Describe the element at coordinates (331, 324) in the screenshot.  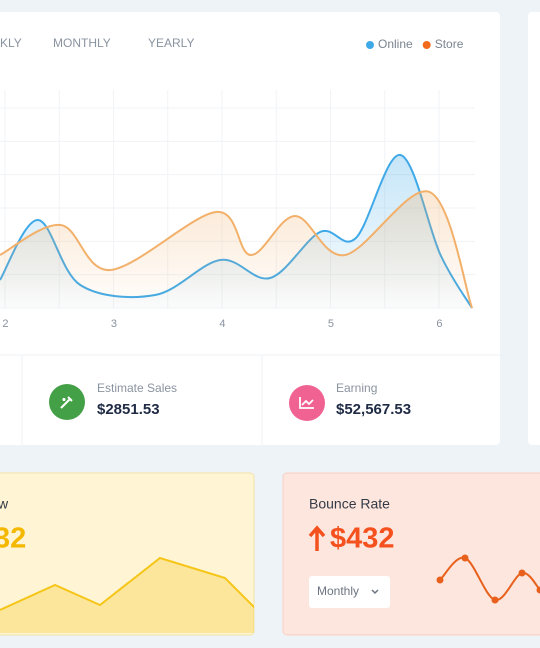
I see `x-tick-label: 5` at that location.